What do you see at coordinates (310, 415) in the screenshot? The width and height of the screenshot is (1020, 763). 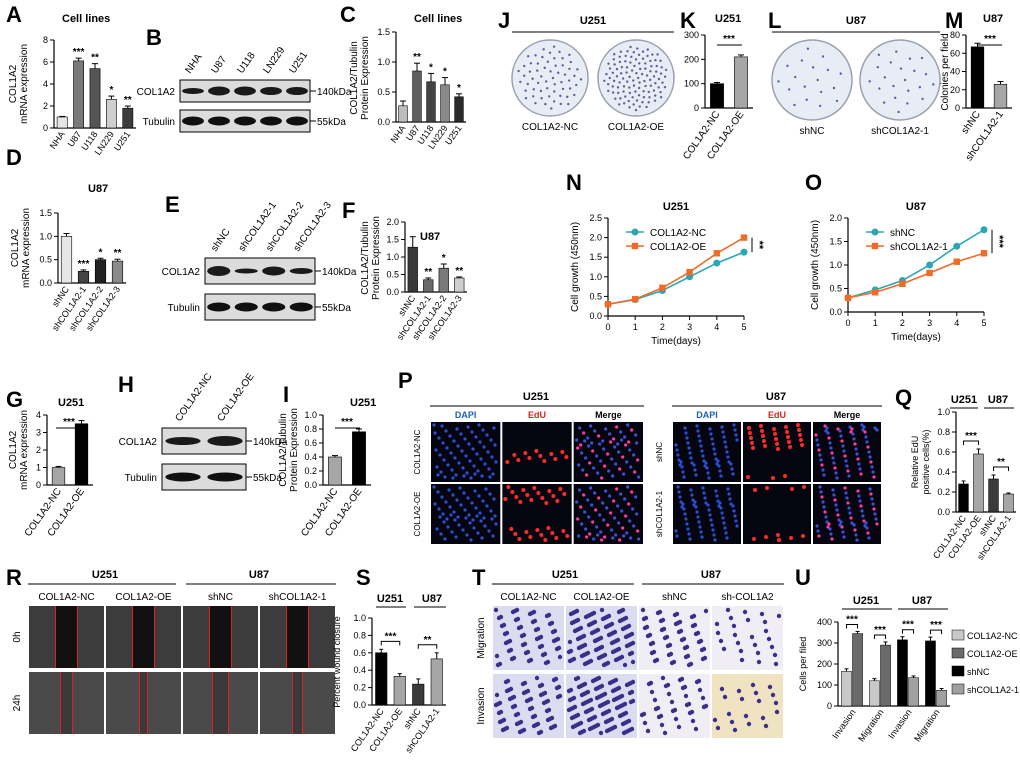 I see `panel-i-y-tick-label: 1.0` at bounding box center [310, 415].